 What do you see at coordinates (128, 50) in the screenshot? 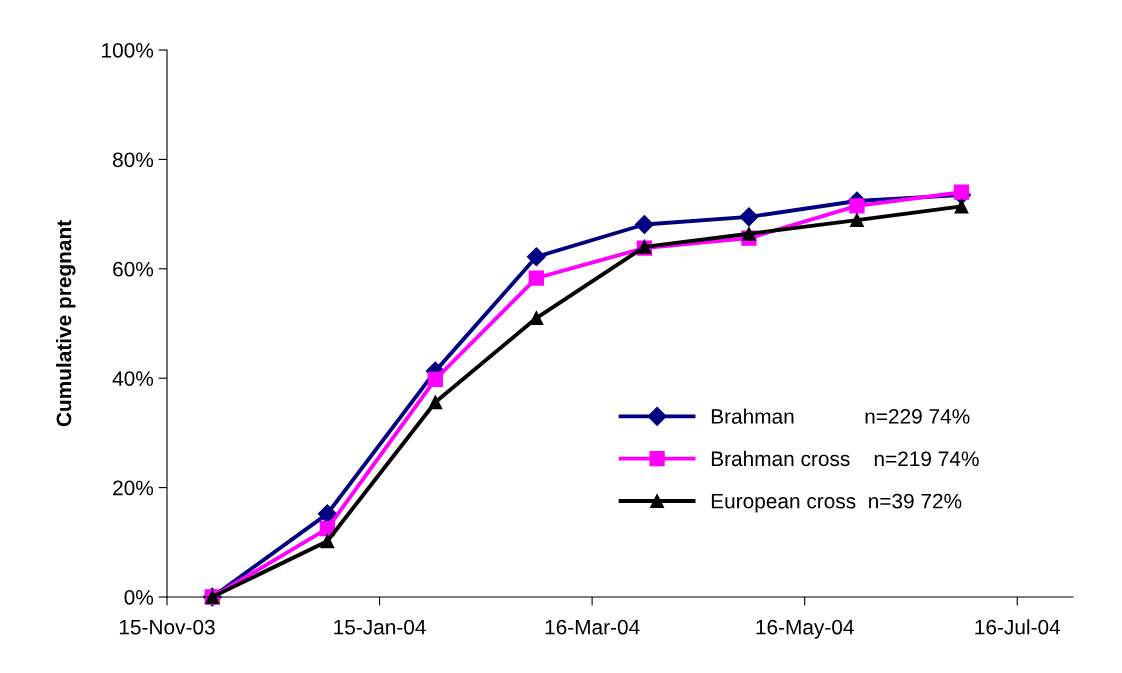
I see `y-tick-label: 100%` at bounding box center [128, 50].